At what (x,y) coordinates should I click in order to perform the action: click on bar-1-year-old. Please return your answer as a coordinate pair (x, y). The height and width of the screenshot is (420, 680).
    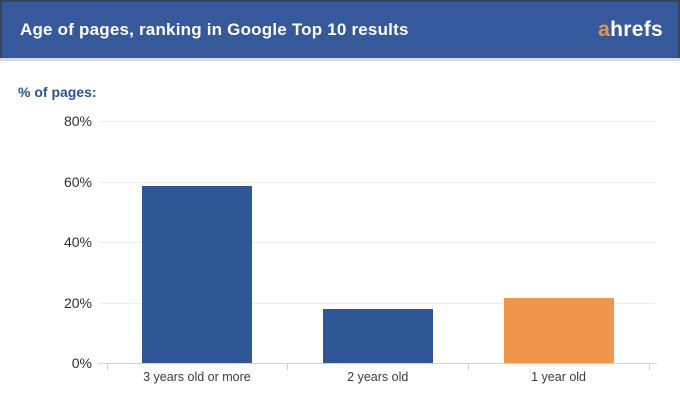
    Looking at the image, I should click on (558, 330).